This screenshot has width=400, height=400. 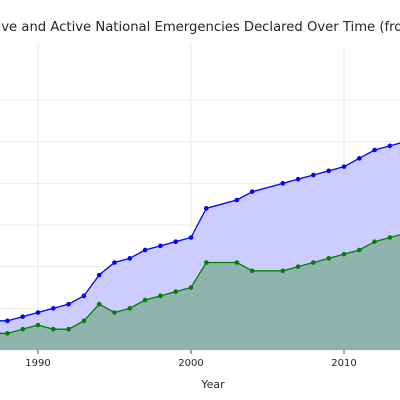 I want to click on x-axis-label: Year, so click(x=212, y=384).